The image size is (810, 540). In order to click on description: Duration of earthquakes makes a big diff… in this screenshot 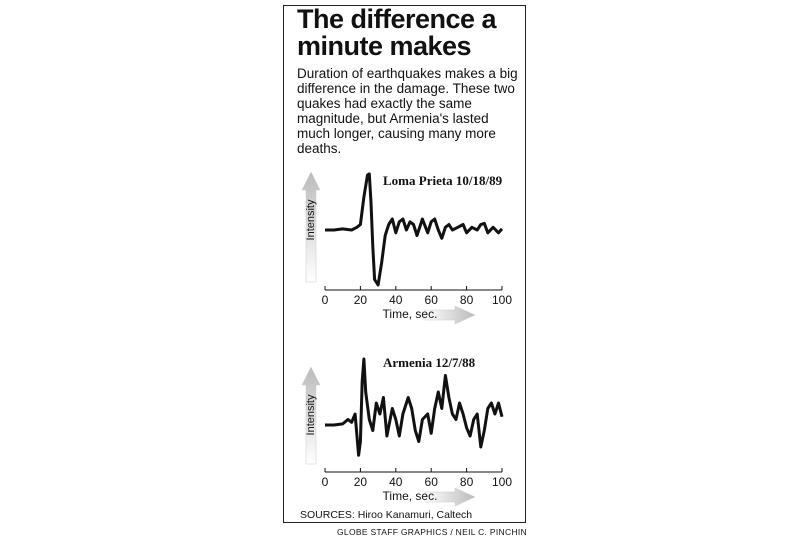, I will do `click(407, 111)`.